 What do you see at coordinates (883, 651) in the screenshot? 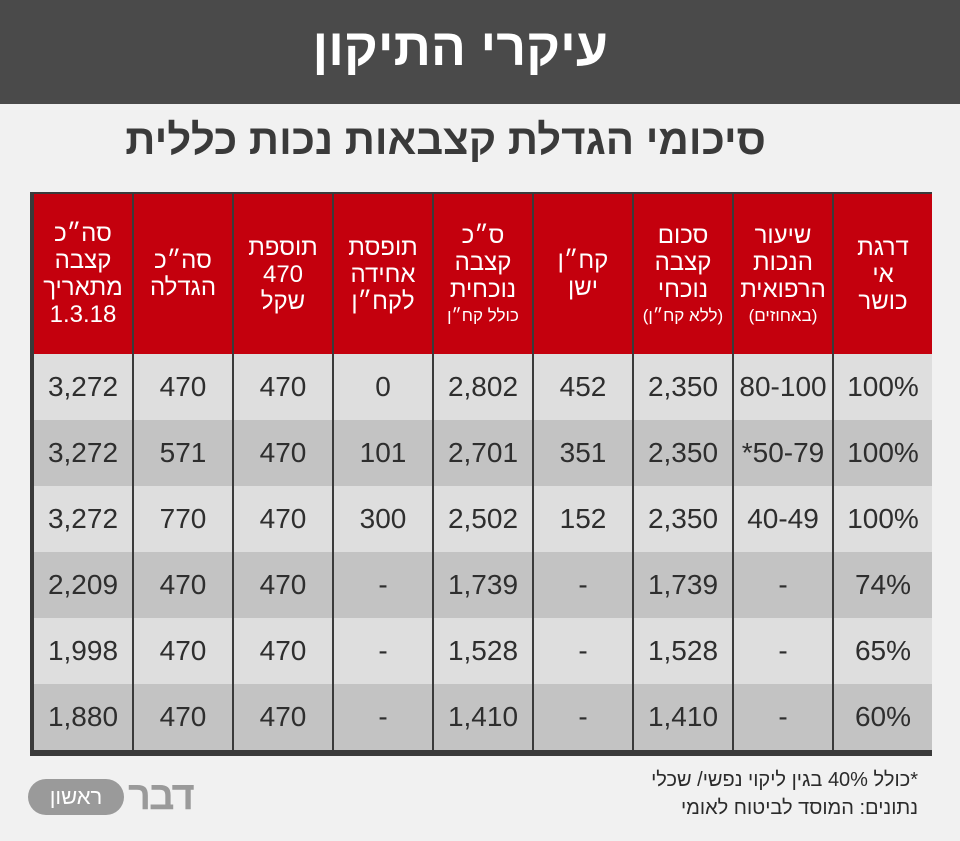
I see `table-cell: 65%` at bounding box center [883, 651].